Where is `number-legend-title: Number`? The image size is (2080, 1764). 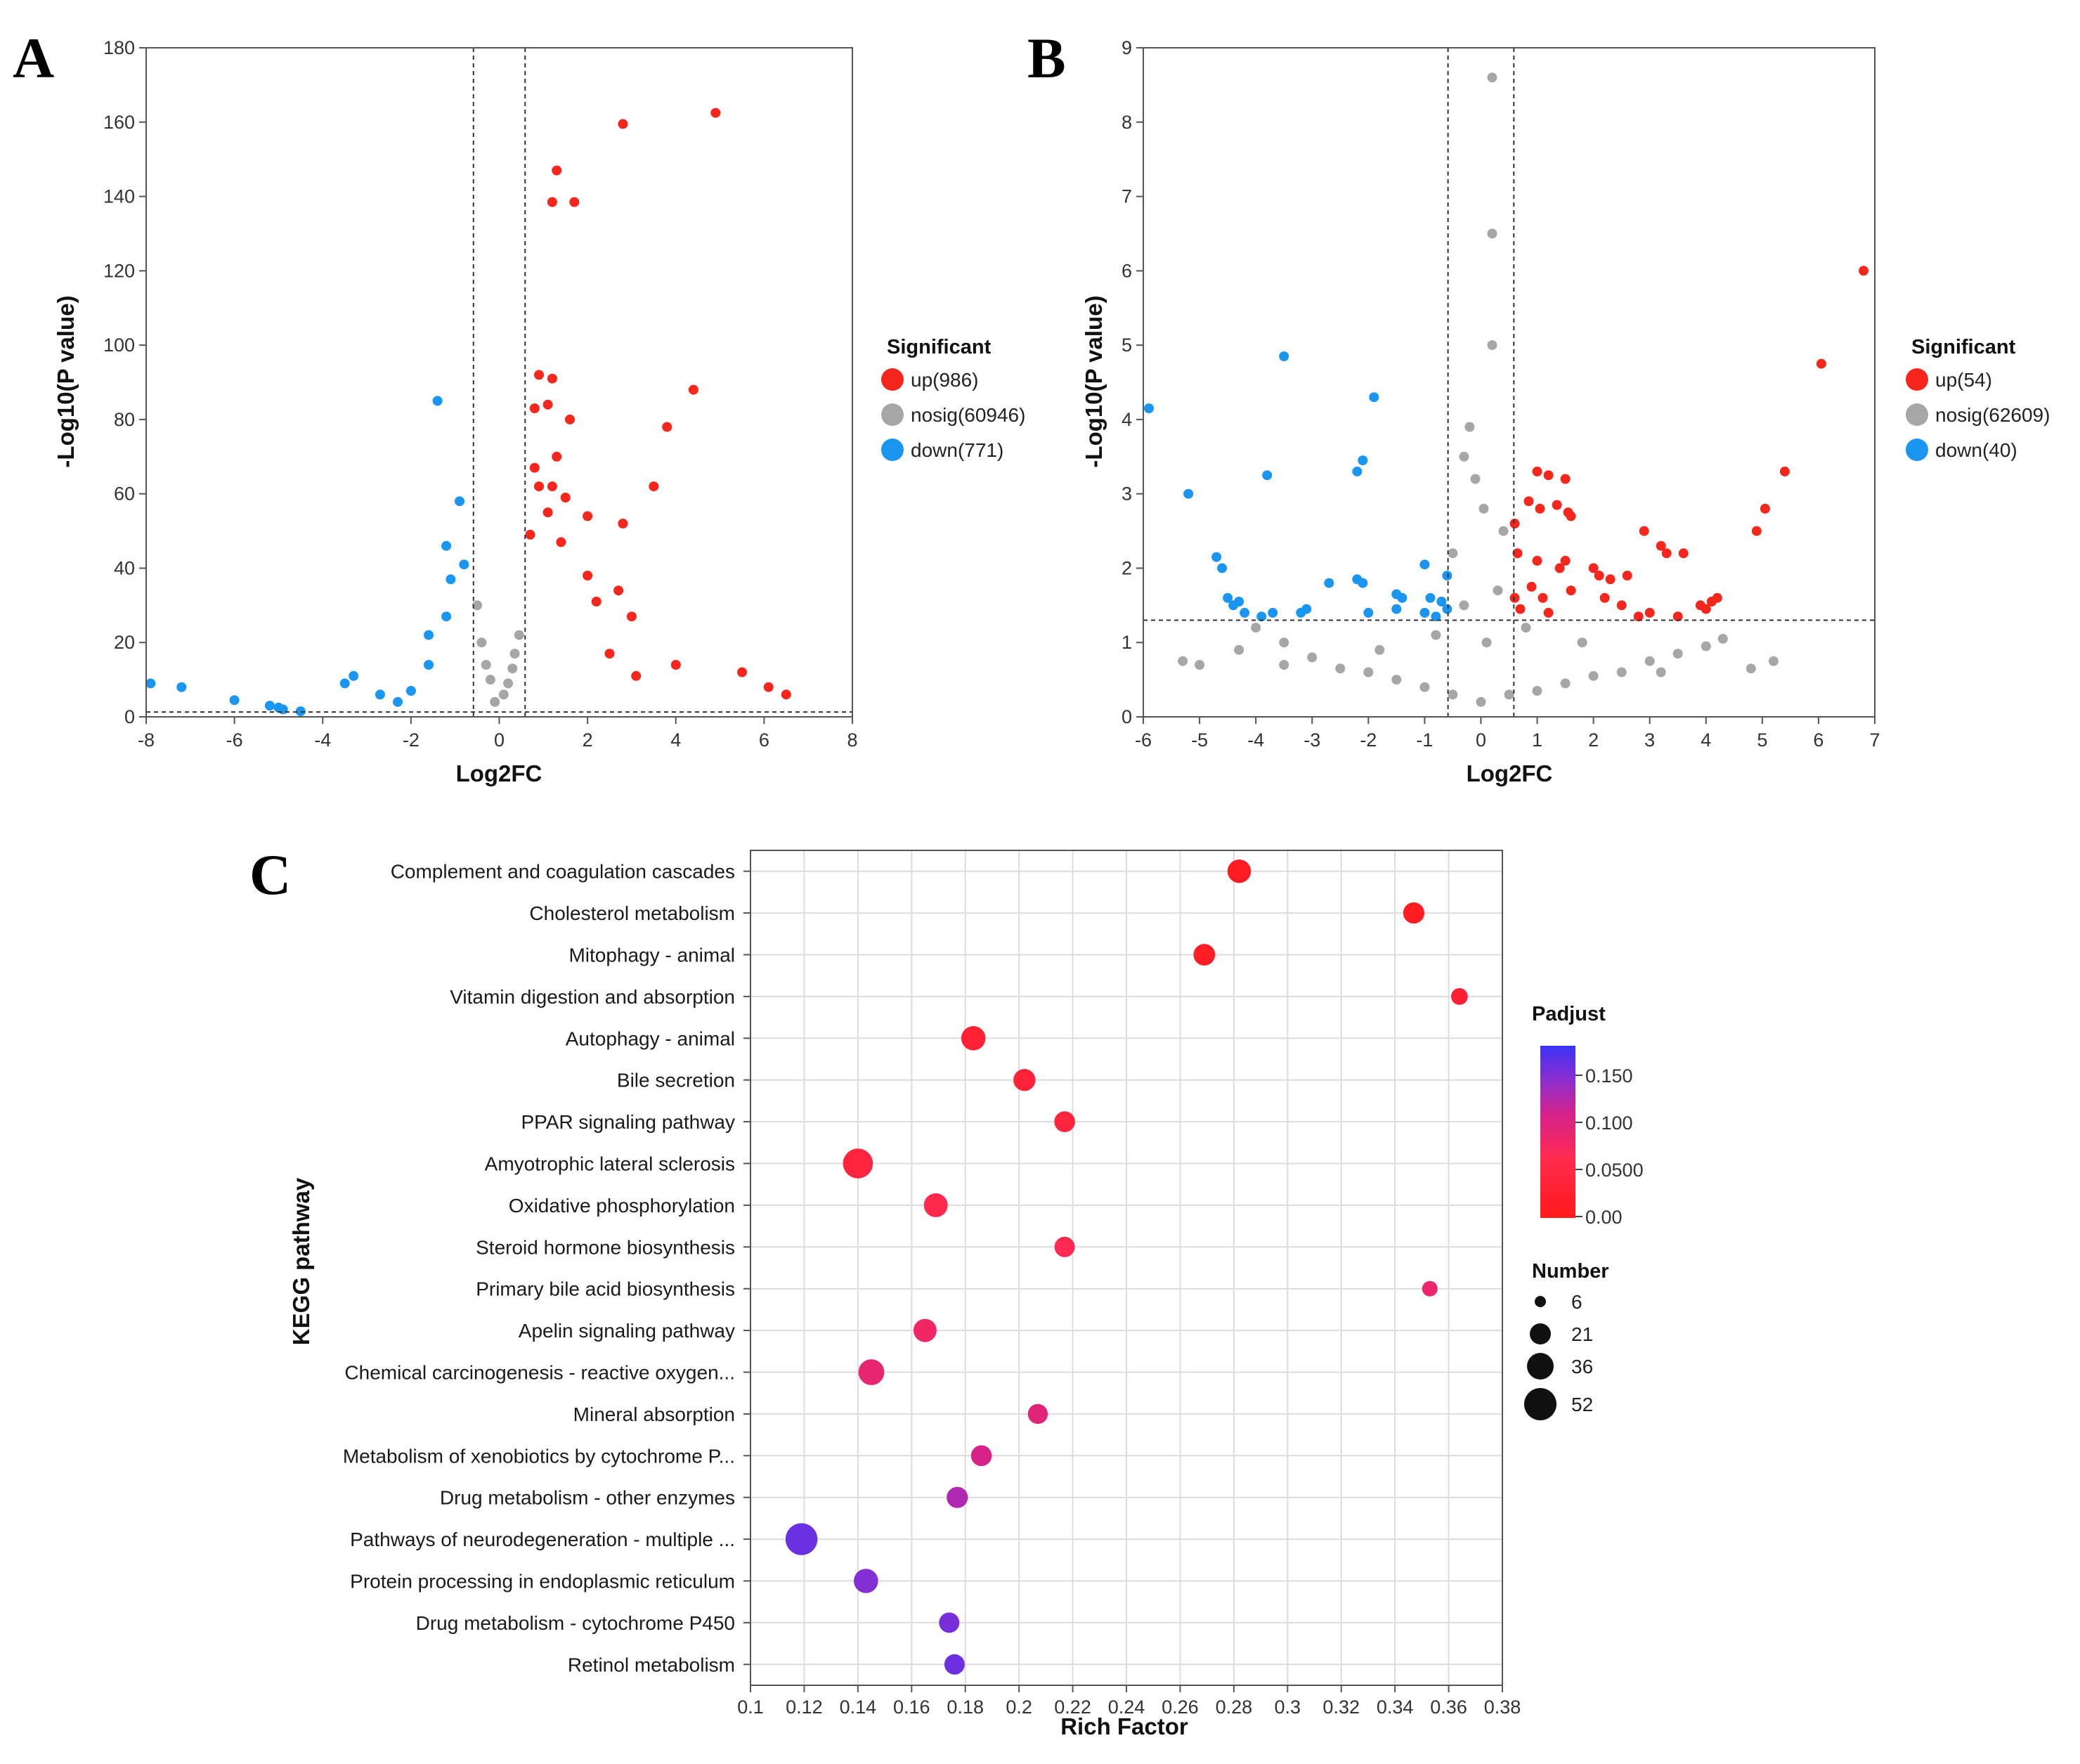
number-legend-title: Number is located at coordinates (1570, 1271).